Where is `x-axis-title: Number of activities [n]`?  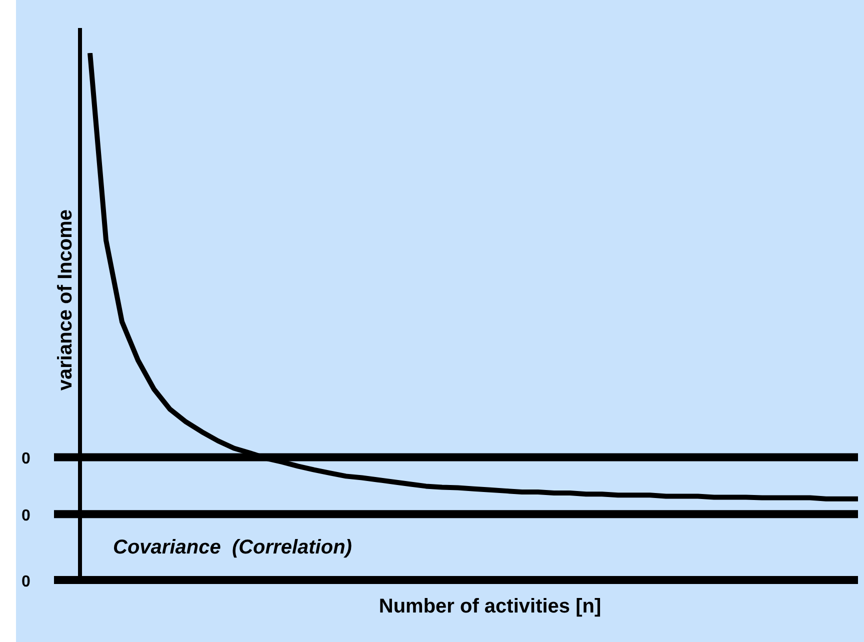
x-axis-title: Number of activities [n] is located at coordinates (490, 607).